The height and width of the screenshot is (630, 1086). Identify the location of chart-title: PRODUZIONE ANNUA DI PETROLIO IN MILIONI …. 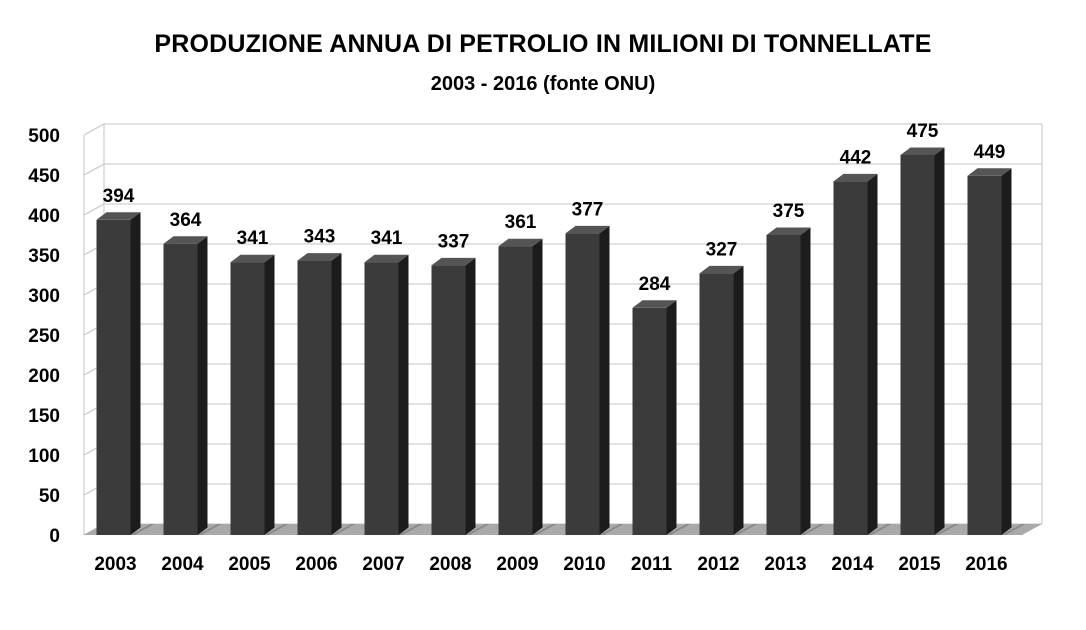
(543, 44).